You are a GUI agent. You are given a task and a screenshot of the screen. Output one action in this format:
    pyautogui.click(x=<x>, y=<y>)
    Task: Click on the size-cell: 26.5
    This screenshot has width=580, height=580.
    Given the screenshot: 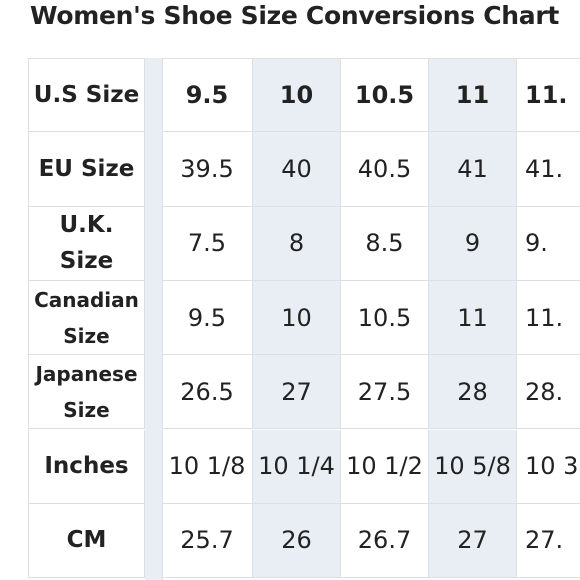 What is the action you would take?
    pyautogui.click(x=207, y=392)
    